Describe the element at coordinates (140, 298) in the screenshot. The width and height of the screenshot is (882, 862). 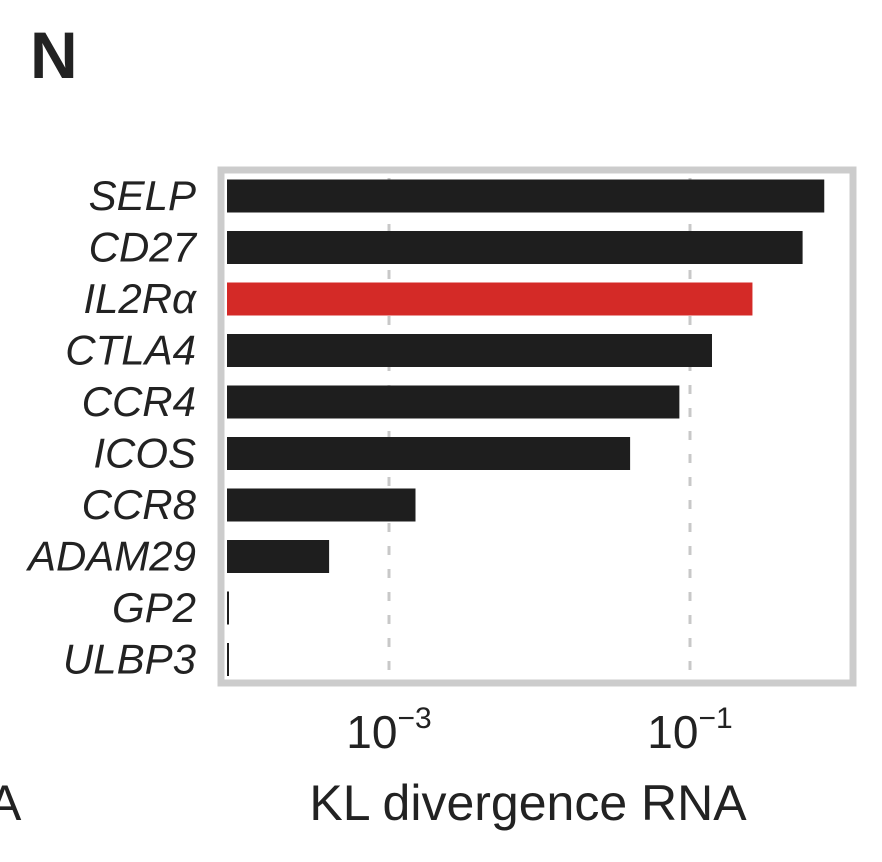
I see `category-label-2: IL2Rα` at that location.